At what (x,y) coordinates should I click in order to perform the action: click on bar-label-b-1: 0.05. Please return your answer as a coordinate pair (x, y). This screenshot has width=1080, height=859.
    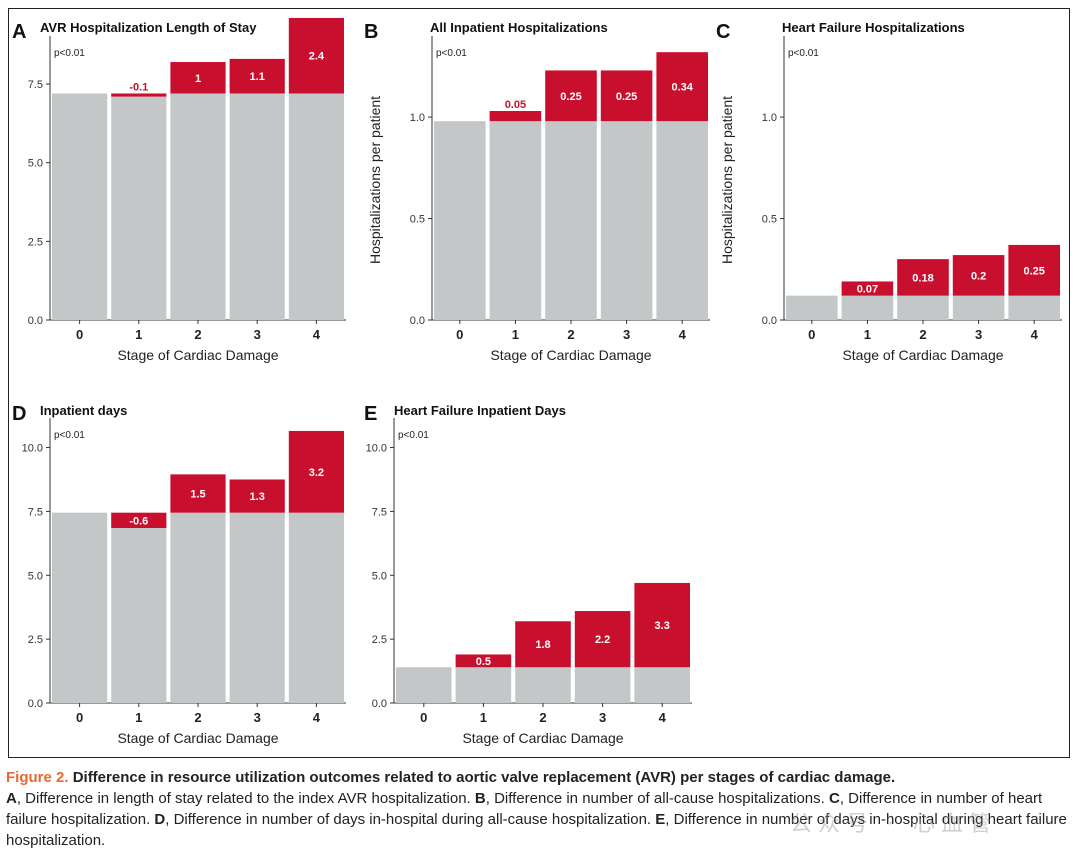
    Looking at the image, I should click on (515, 105).